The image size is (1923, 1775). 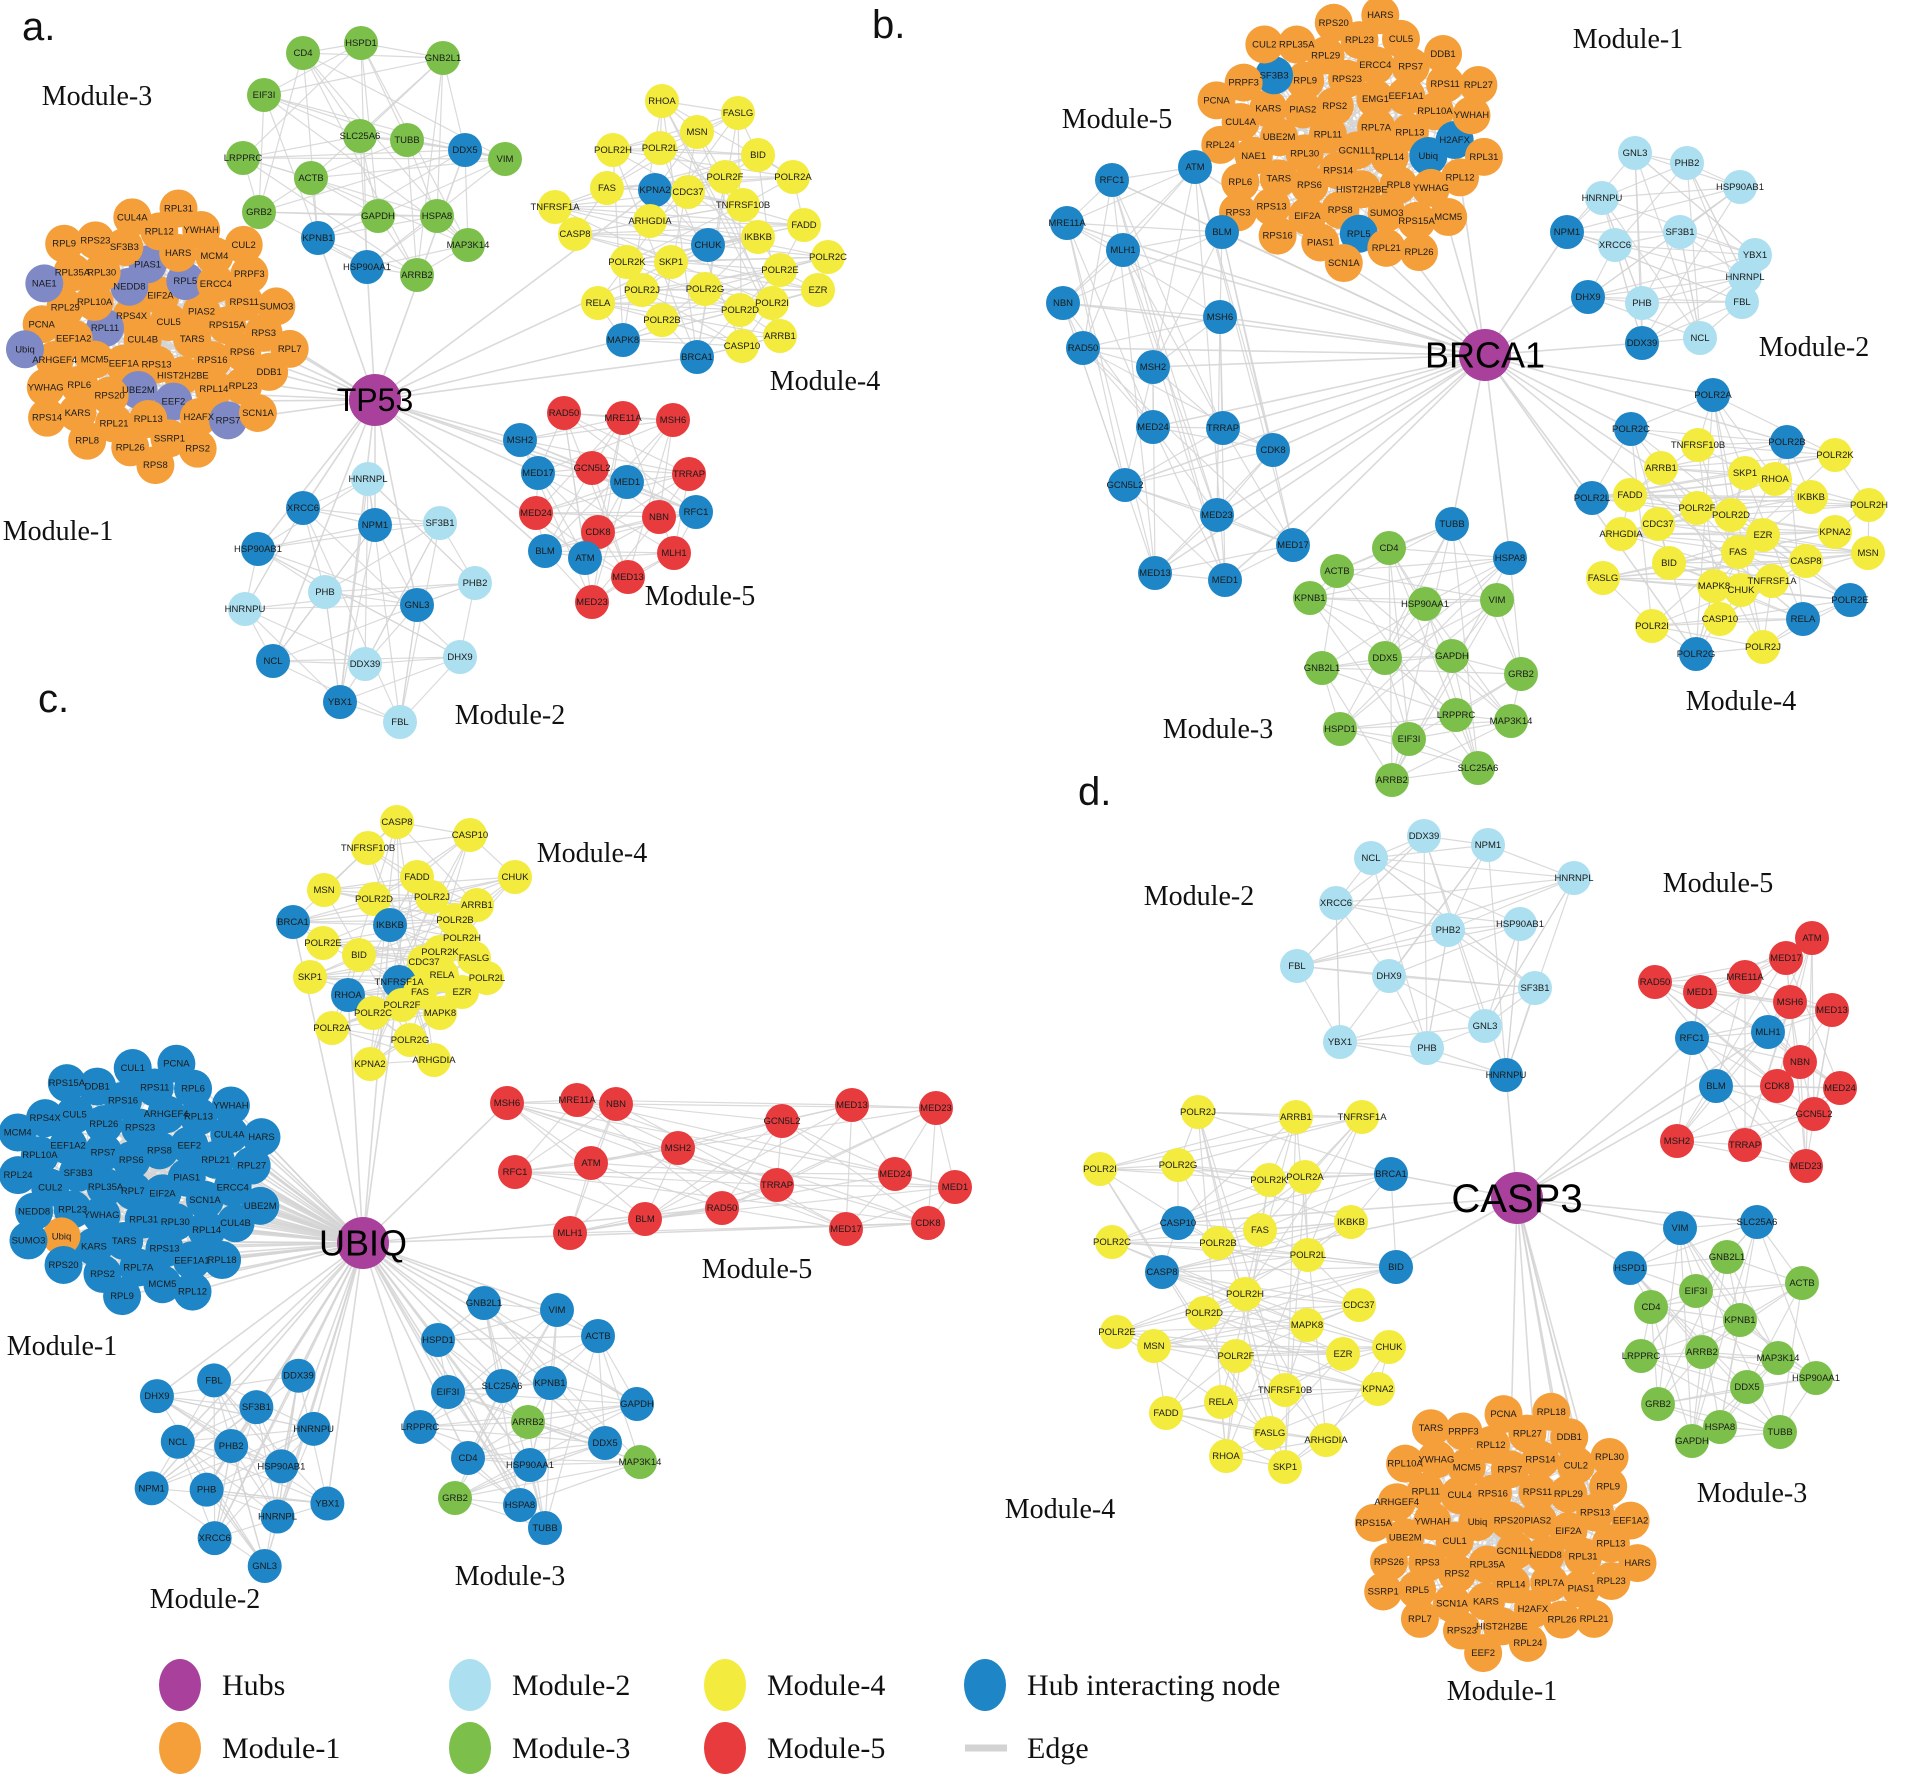 What do you see at coordinates (1738, 552) in the screenshot?
I see `node-label-fas: FAS` at bounding box center [1738, 552].